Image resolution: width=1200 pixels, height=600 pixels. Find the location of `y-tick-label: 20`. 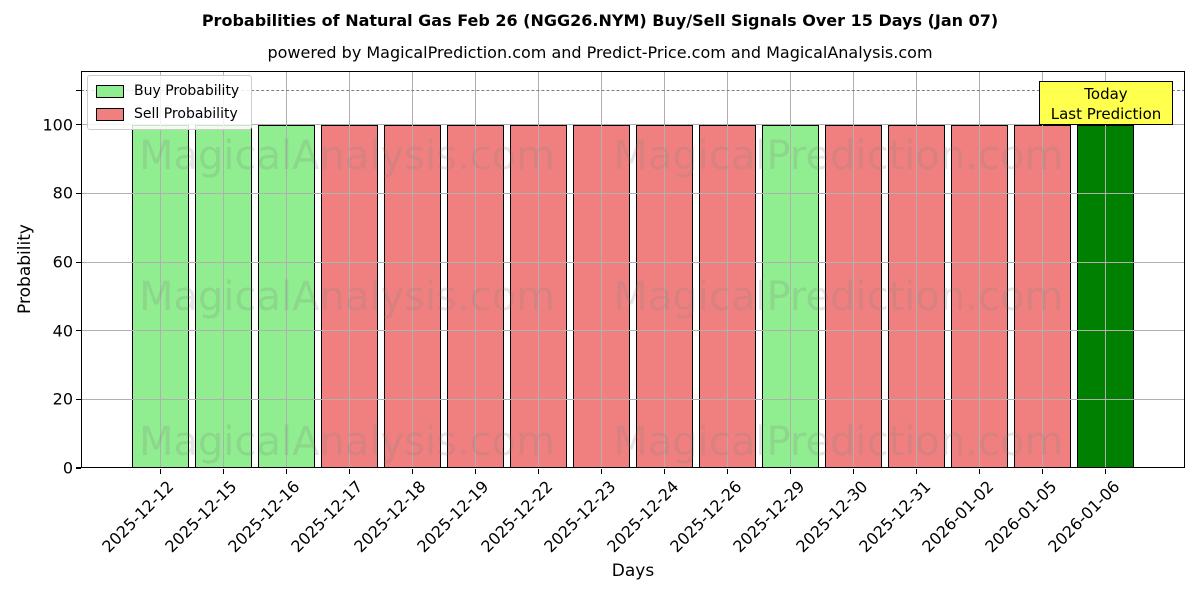

y-tick-label: 20 is located at coordinates (62, 399).